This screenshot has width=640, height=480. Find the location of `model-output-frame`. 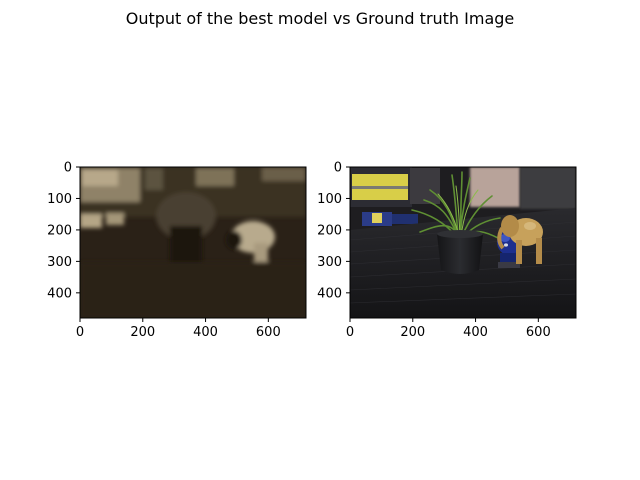

model-output-frame is located at coordinates (193, 242).